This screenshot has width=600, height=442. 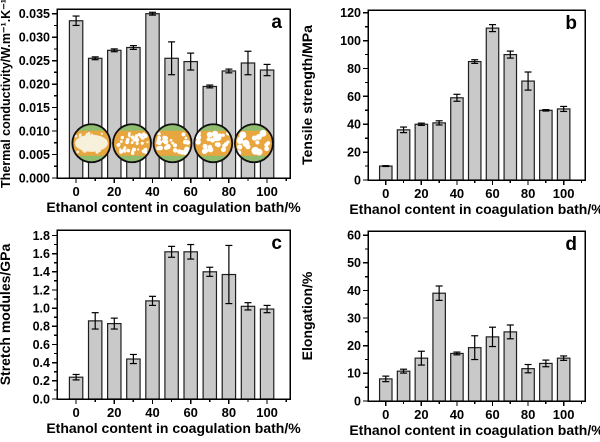 What do you see at coordinates (6, 314) in the screenshot?
I see `y-axis-label: Stretch modules/GPa` at bounding box center [6, 314].